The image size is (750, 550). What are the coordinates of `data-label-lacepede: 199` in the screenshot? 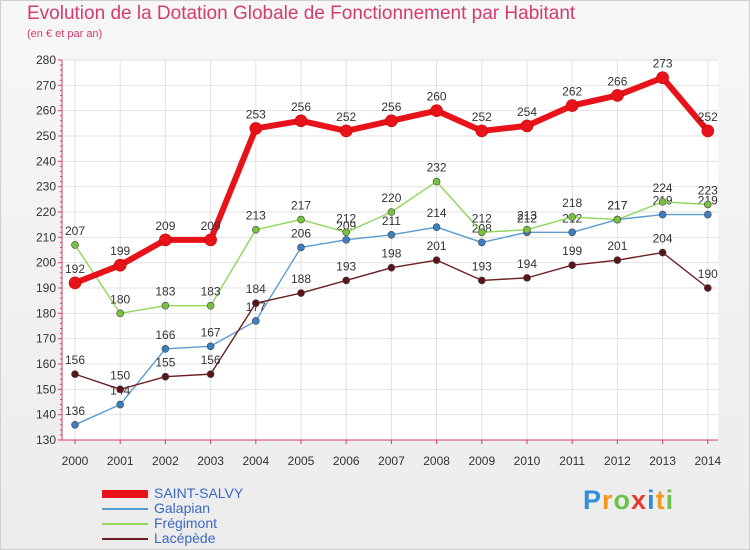 It's located at (572, 251).